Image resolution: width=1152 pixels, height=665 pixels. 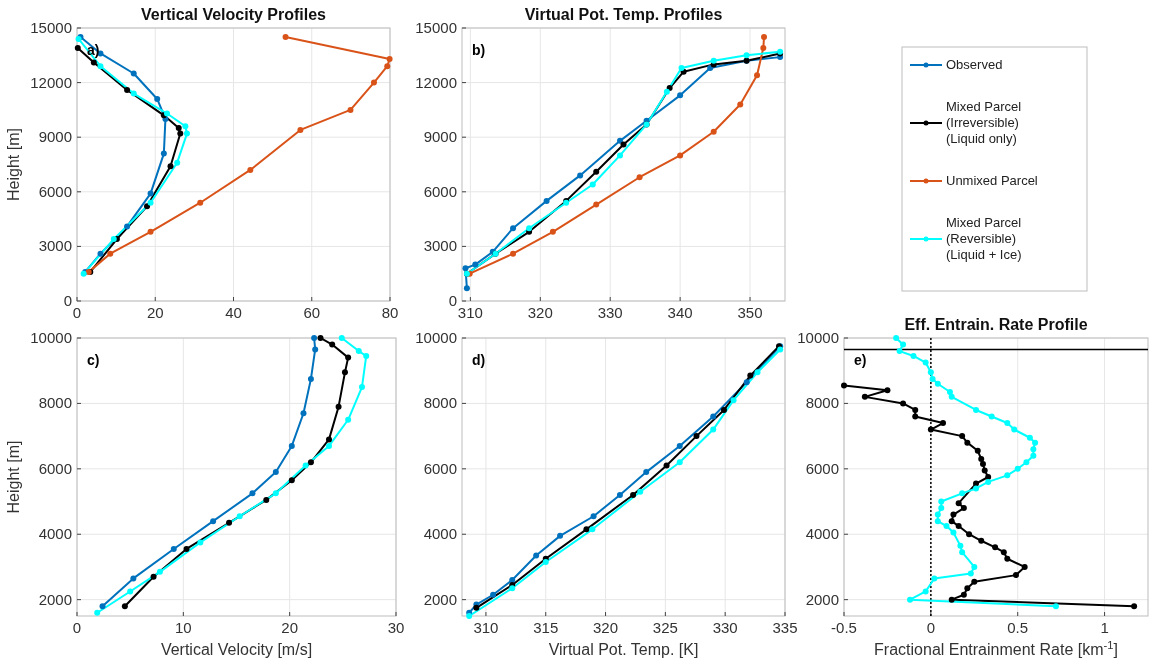 What do you see at coordinates (750, 312) in the screenshot?
I see `x-tick-label: 350` at bounding box center [750, 312].